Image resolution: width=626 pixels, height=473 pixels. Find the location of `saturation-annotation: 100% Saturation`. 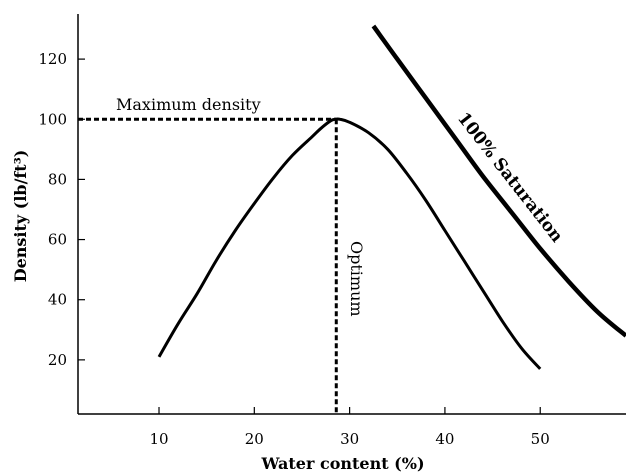

saturation-annotation: 100% Saturation is located at coordinates (510, 178).